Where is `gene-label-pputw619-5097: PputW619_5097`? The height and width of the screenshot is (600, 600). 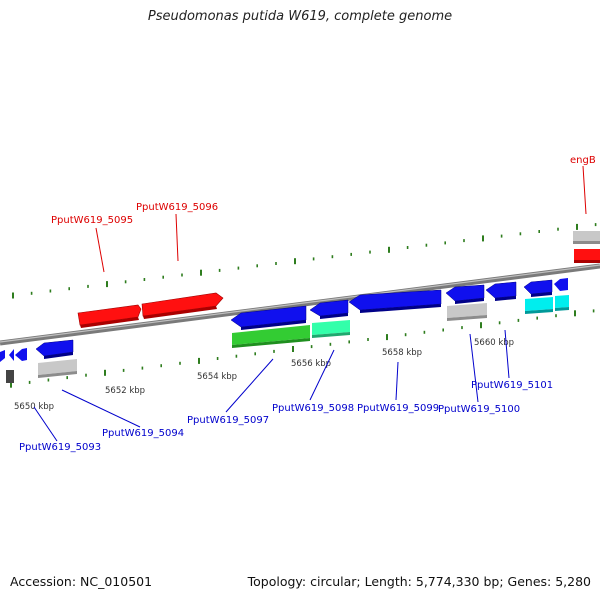
gene-label-pputw619-5097: PputW619_5097 is located at coordinates (228, 420).